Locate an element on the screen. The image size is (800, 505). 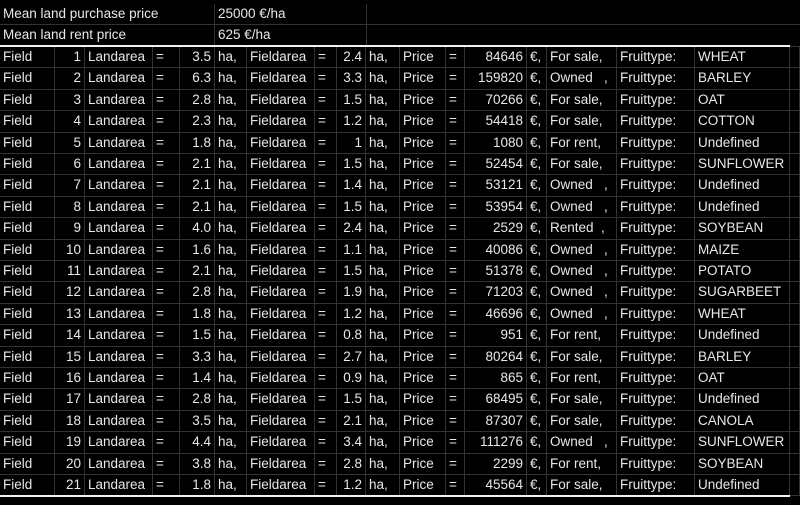
price-value: 54418 is located at coordinates (496, 121).